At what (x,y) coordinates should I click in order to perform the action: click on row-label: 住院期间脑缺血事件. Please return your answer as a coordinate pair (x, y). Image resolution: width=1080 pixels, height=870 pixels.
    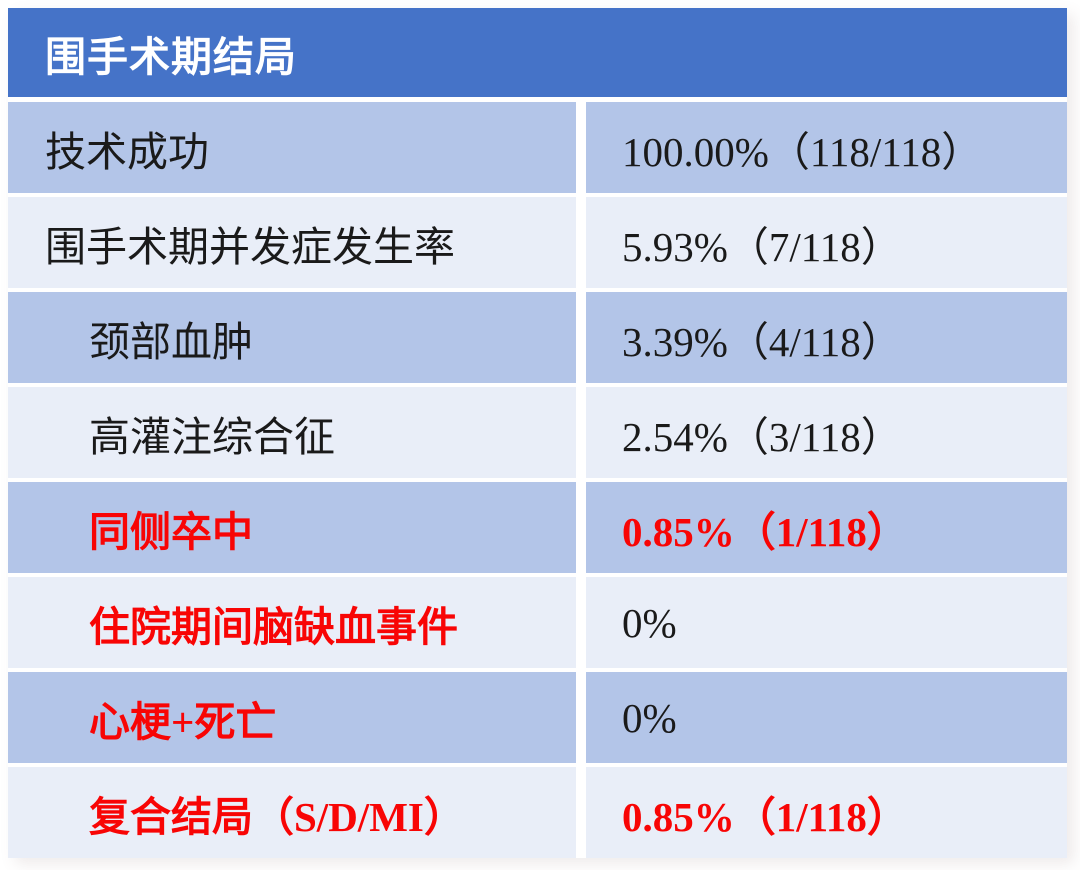
    Looking at the image, I should click on (292, 622).